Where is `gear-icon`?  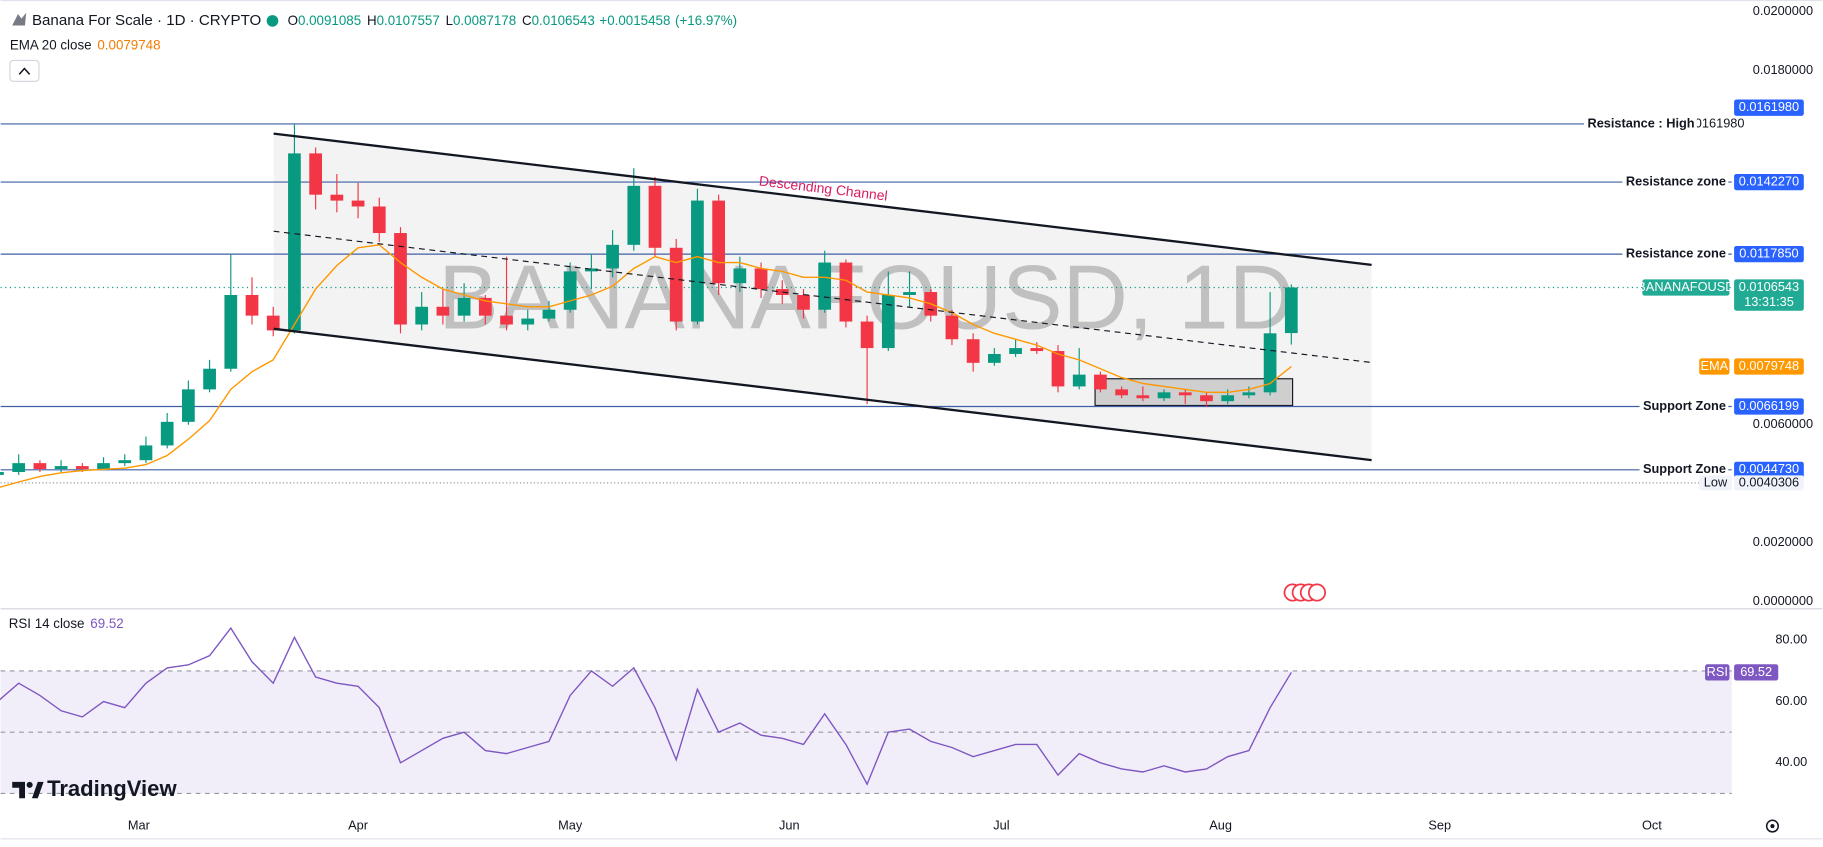
gear-icon is located at coordinates (1772, 826).